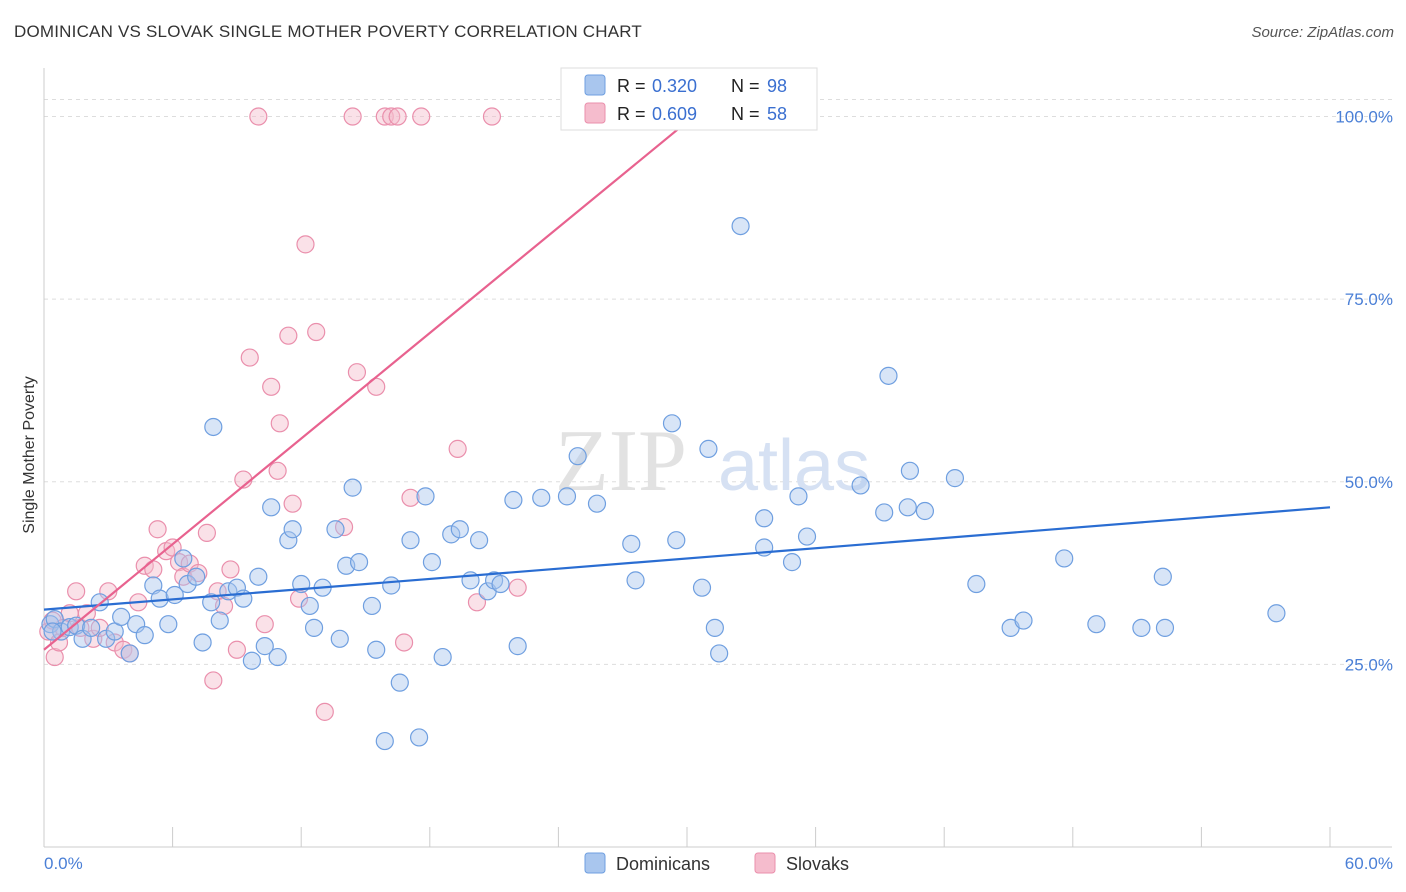  What do you see at coordinates (1369, 482) in the screenshot?
I see `y-tick-label: 50.0%` at bounding box center [1369, 482].